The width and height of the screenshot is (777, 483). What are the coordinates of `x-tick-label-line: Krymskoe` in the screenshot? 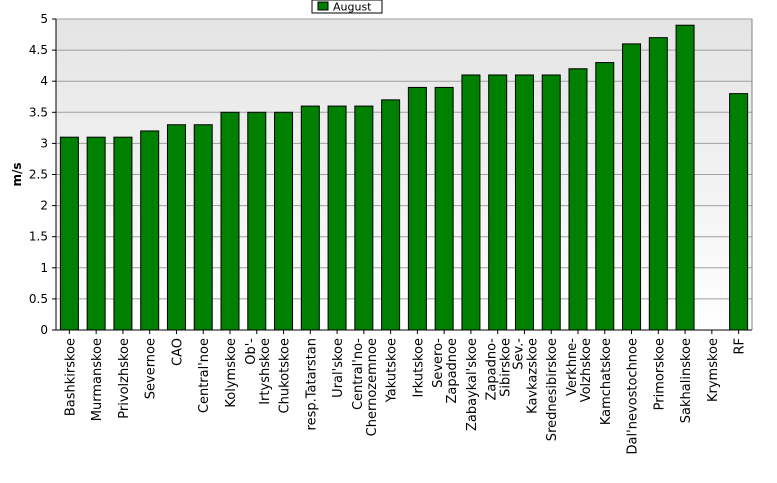 It's located at (713, 370).